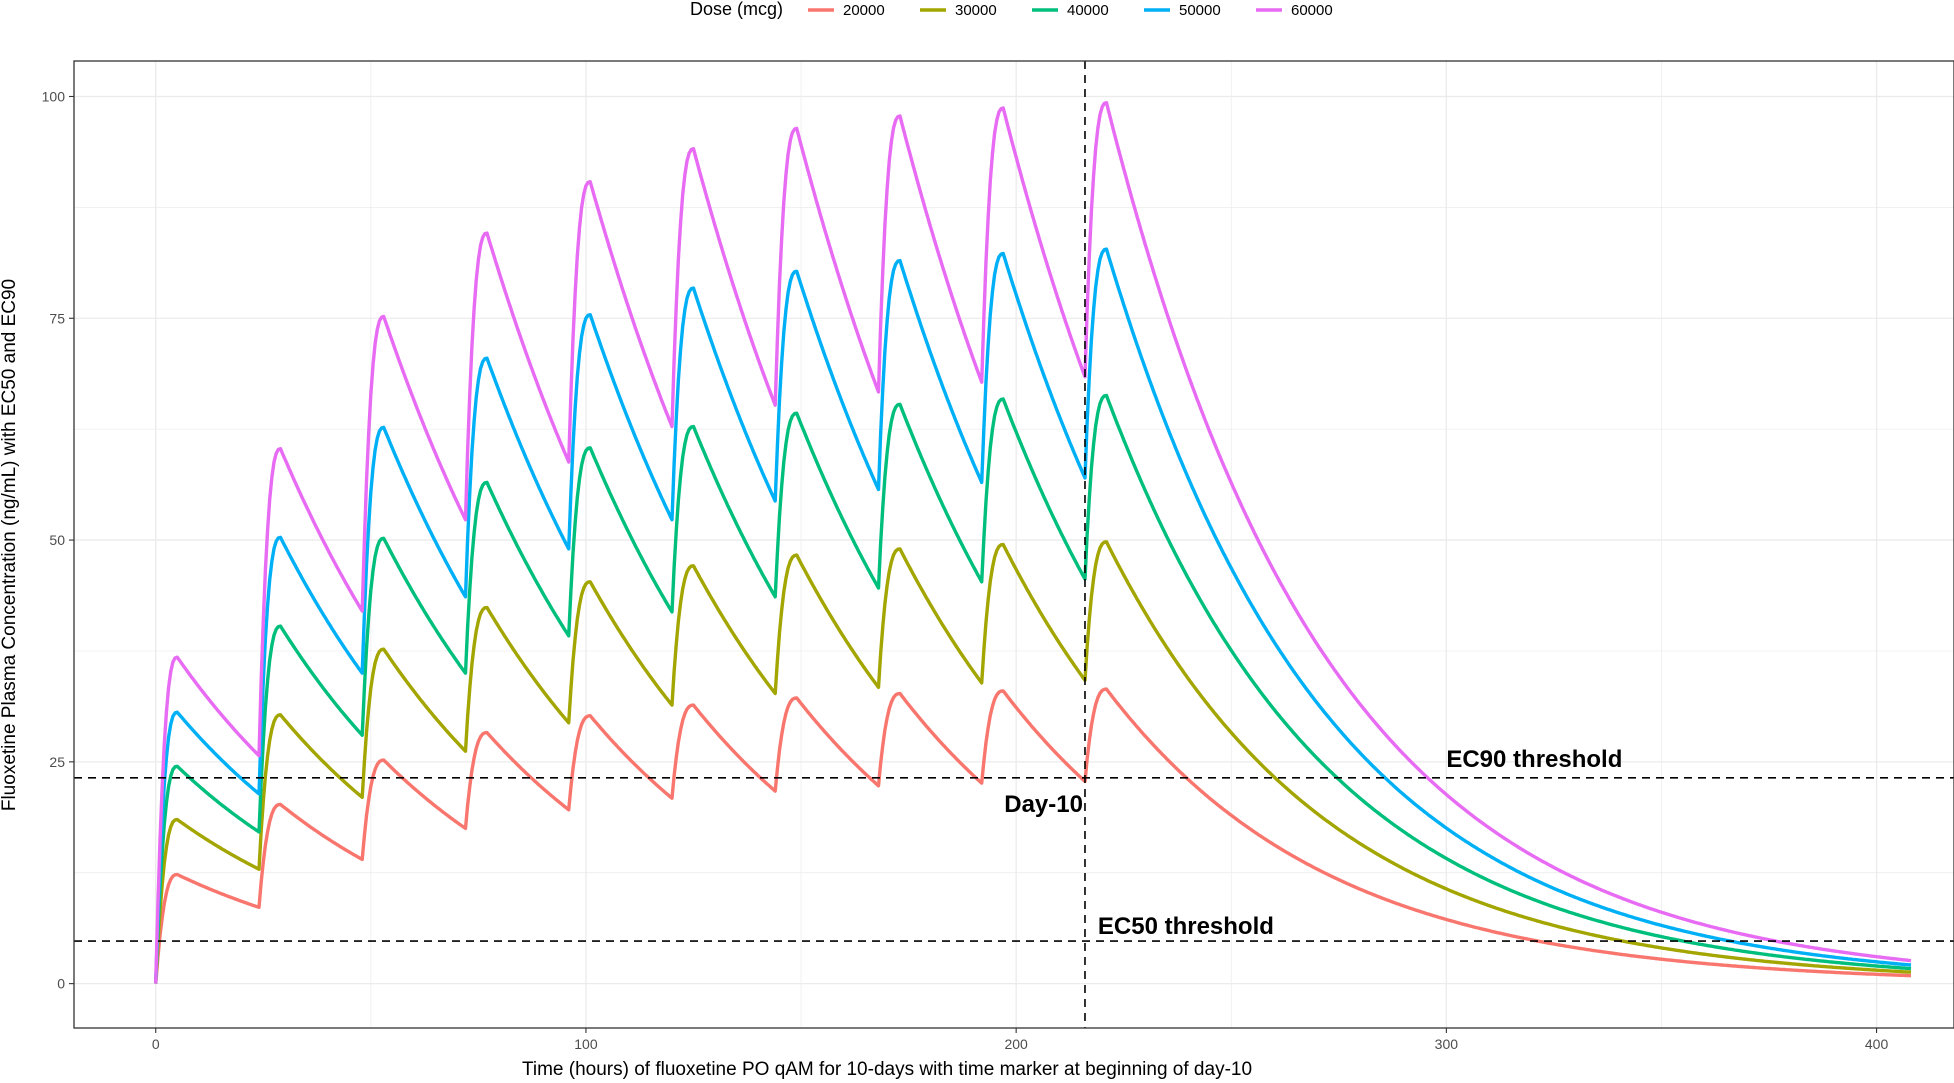 The width and height of the screenshot is (1954, 1083). I want to click on legend-label-30000: 30000, so click(976, 10).